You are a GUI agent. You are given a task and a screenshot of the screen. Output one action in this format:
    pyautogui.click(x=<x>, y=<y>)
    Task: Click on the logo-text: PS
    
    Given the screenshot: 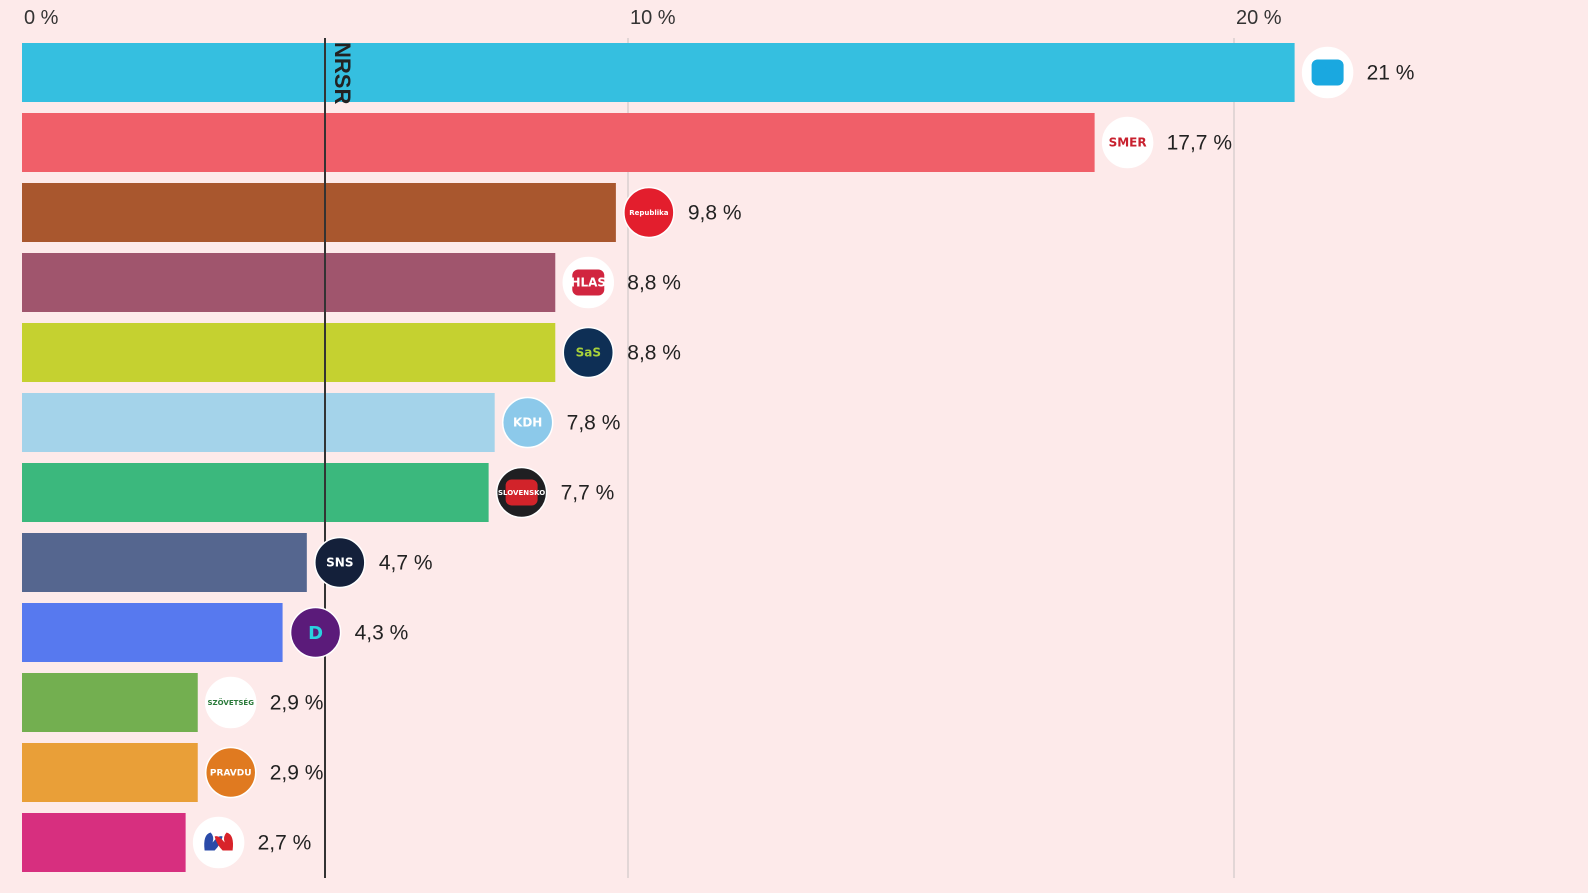 What is the action you would take?
    pyautogui.click(x=1328, y=73)
    